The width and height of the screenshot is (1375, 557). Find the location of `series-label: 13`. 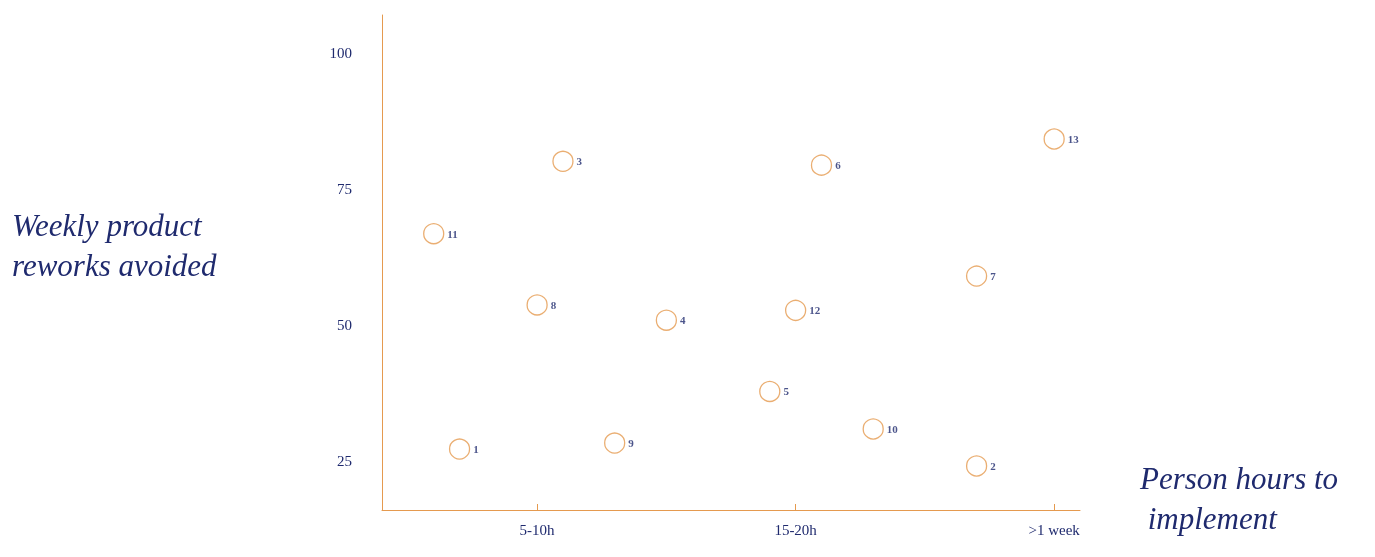

series-label: 13 is located at coordinates (1073, 139).